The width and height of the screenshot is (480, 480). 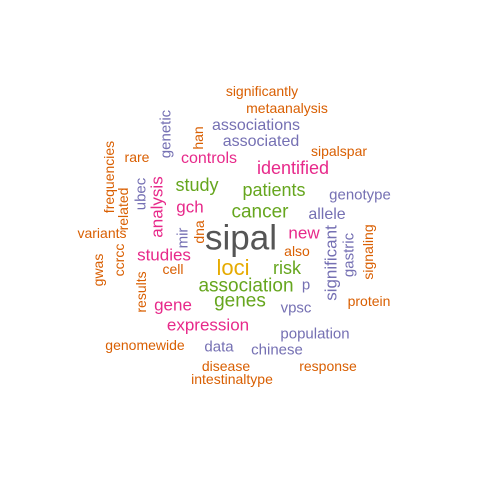 I want to click on word-studies: studies, so click(x=164, y=255).